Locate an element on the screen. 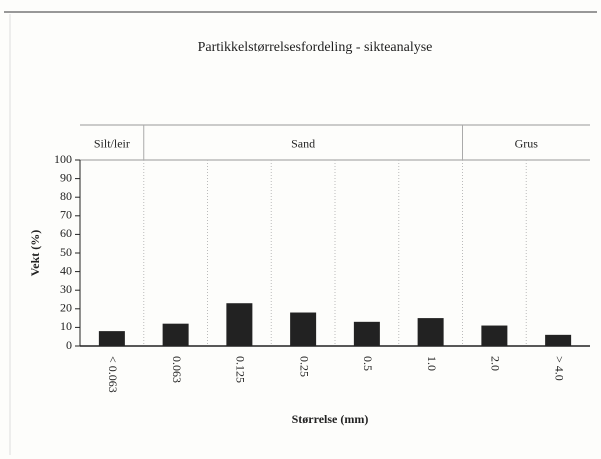 The width and height of the screenshot is (601, 459). y-tick-label: 0 is located at coordinates (69, 345).